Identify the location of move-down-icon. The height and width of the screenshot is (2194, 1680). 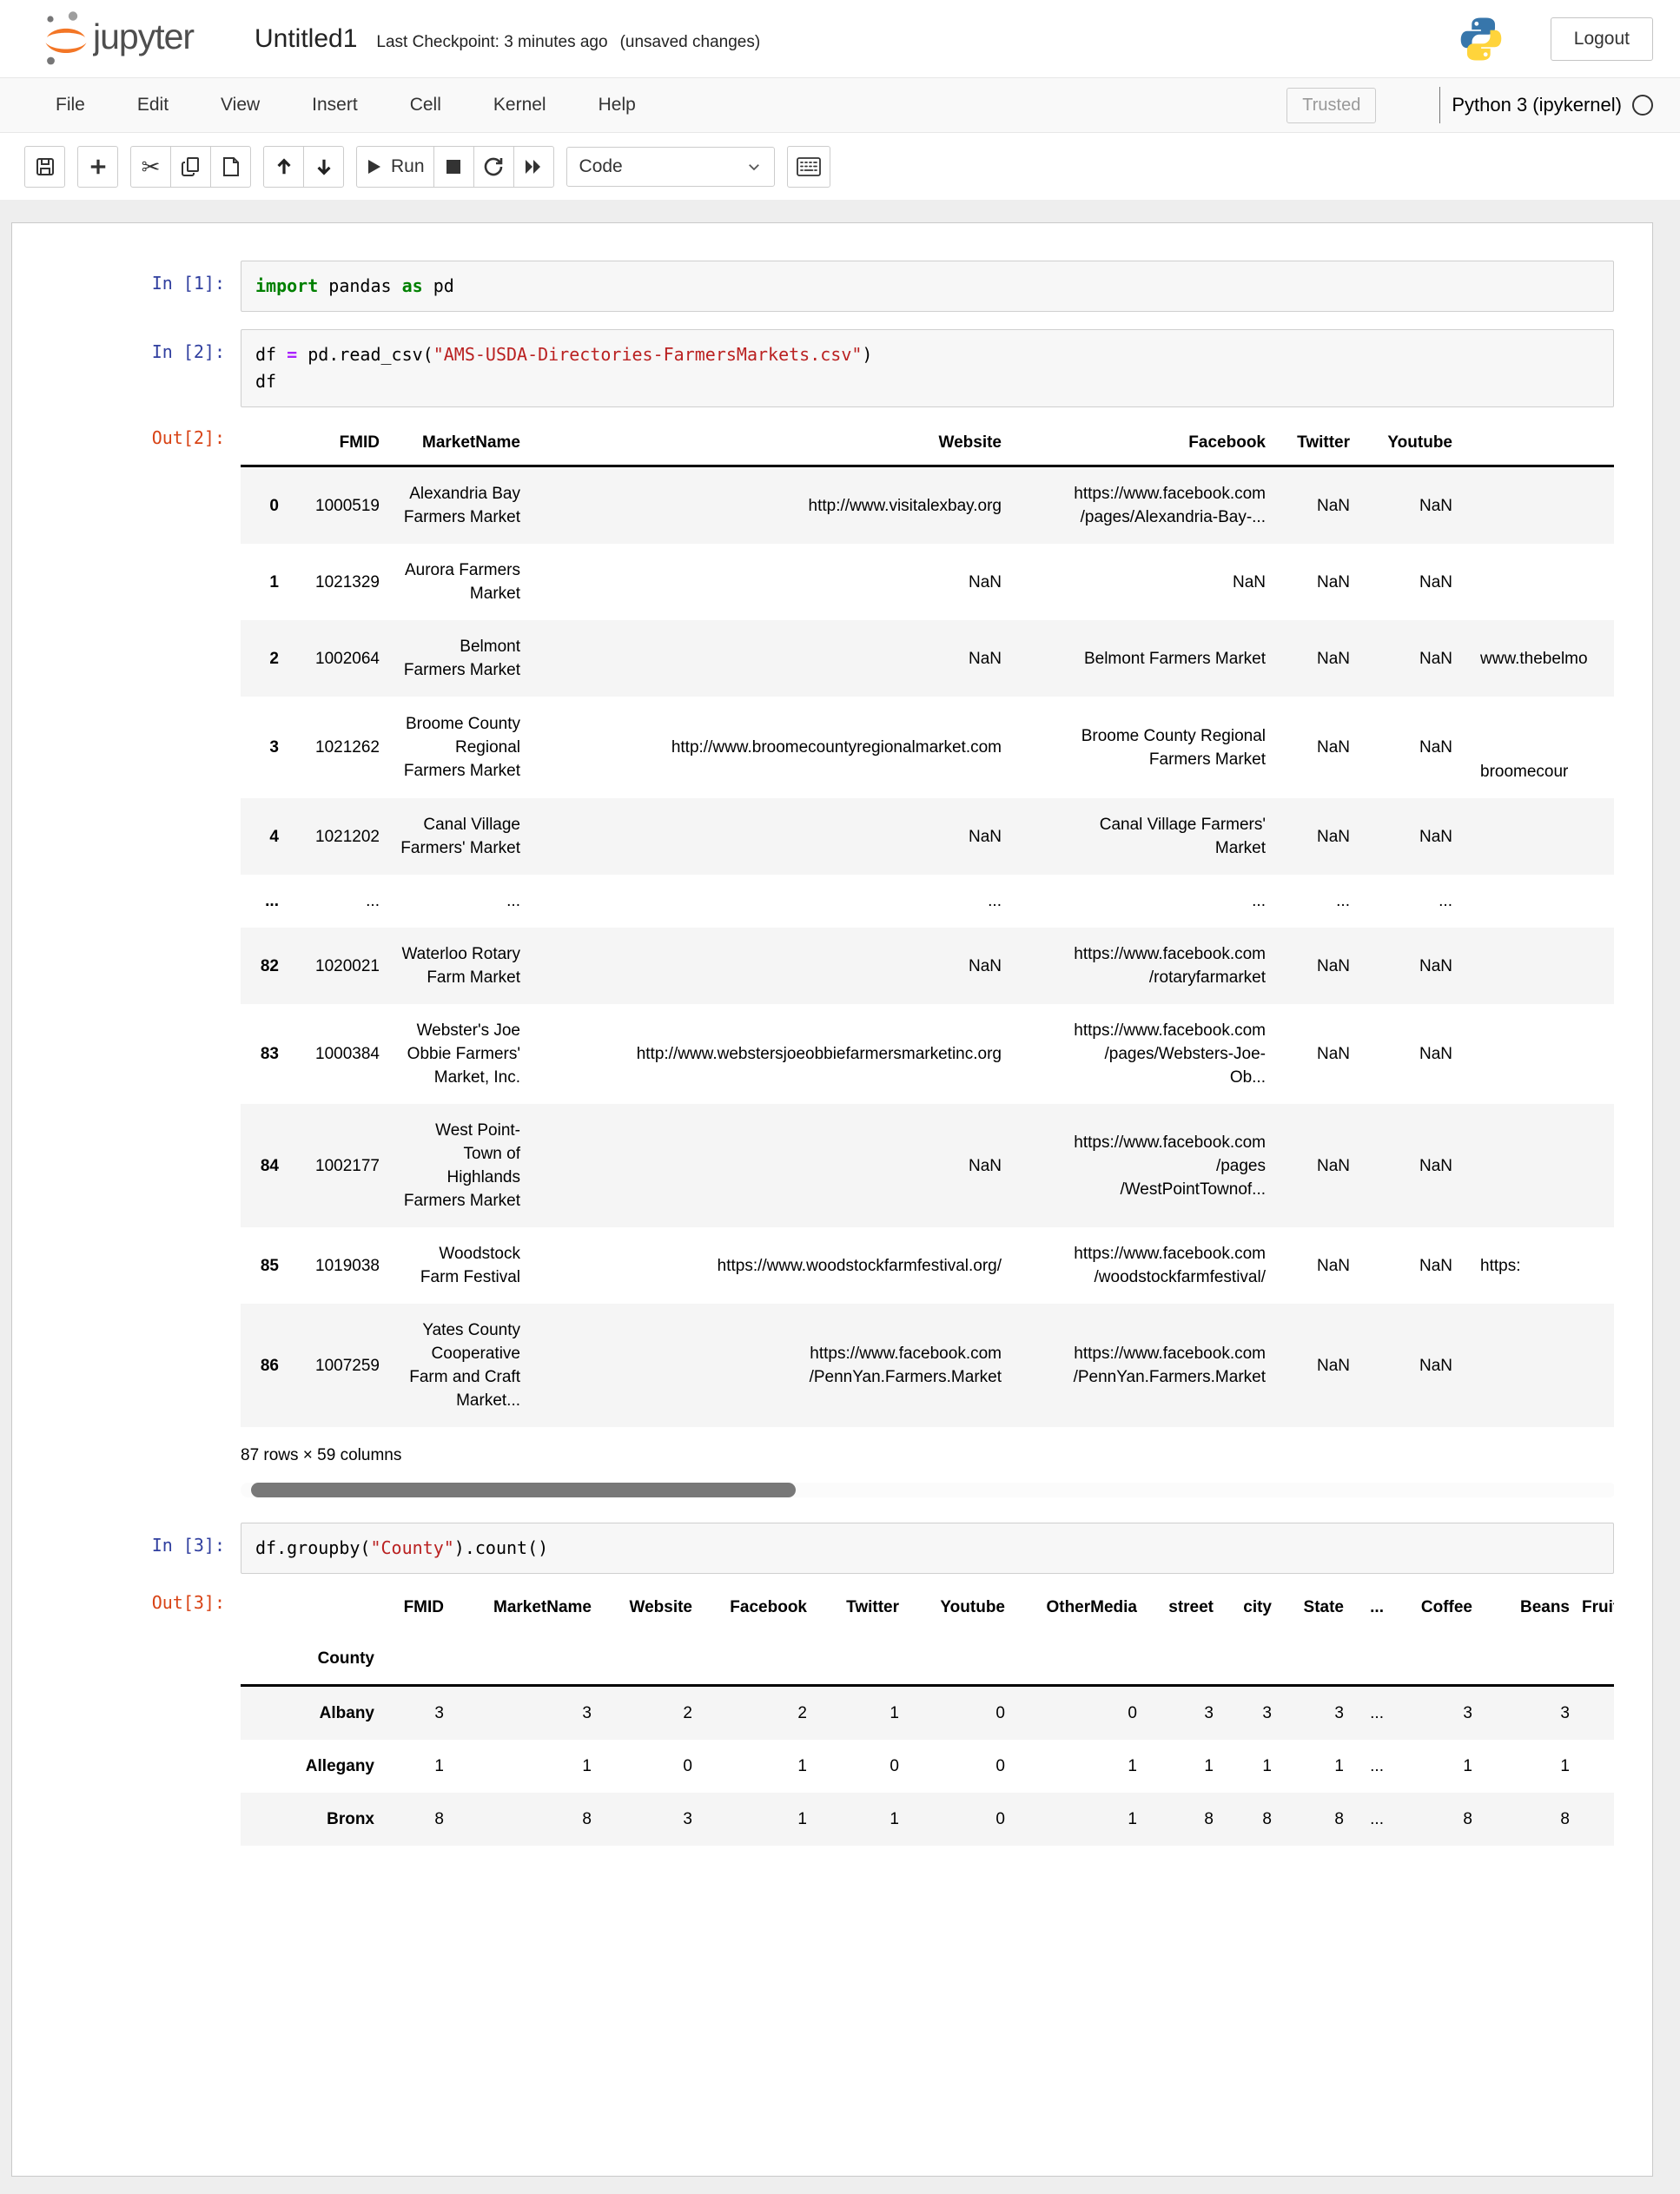
(323, 167).